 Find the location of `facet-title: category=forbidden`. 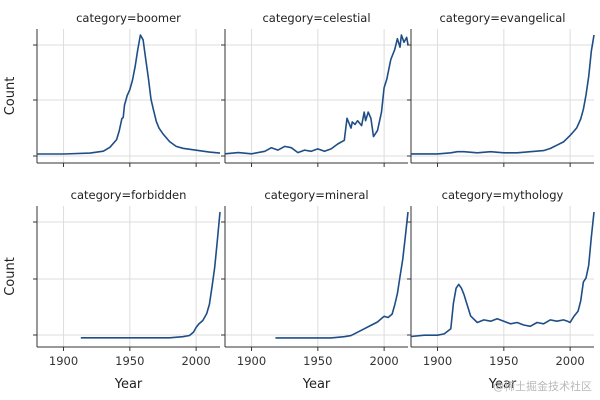

facet-title: category=forbidden is located at coordinates (129, 195).